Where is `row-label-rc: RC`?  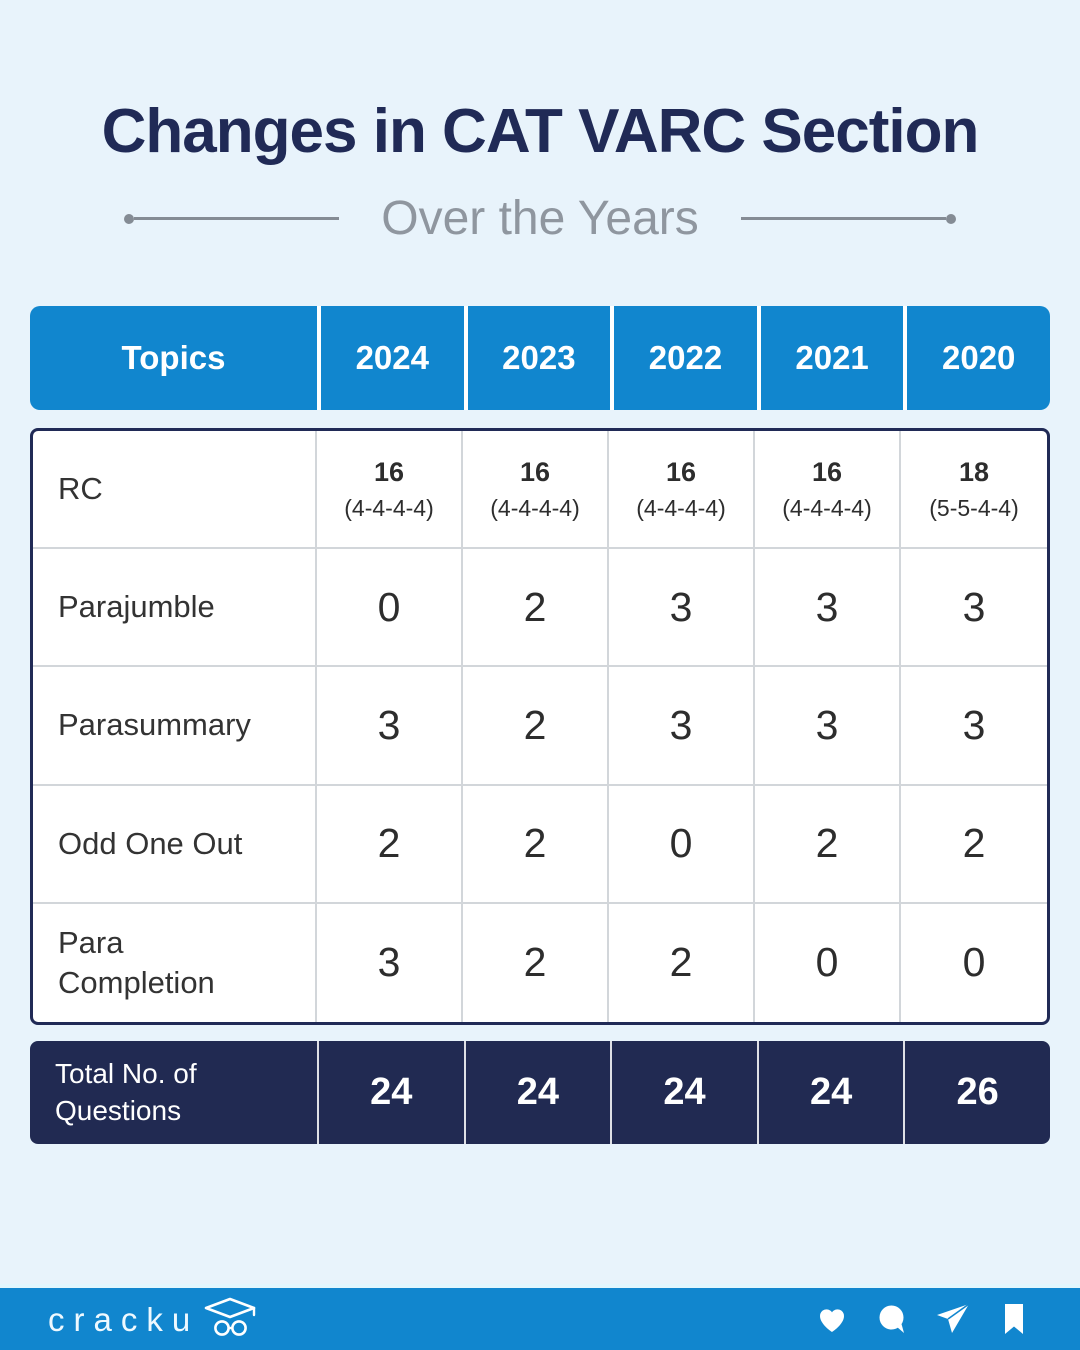 row-label-rc: RC is located at coordinates (175, 490).